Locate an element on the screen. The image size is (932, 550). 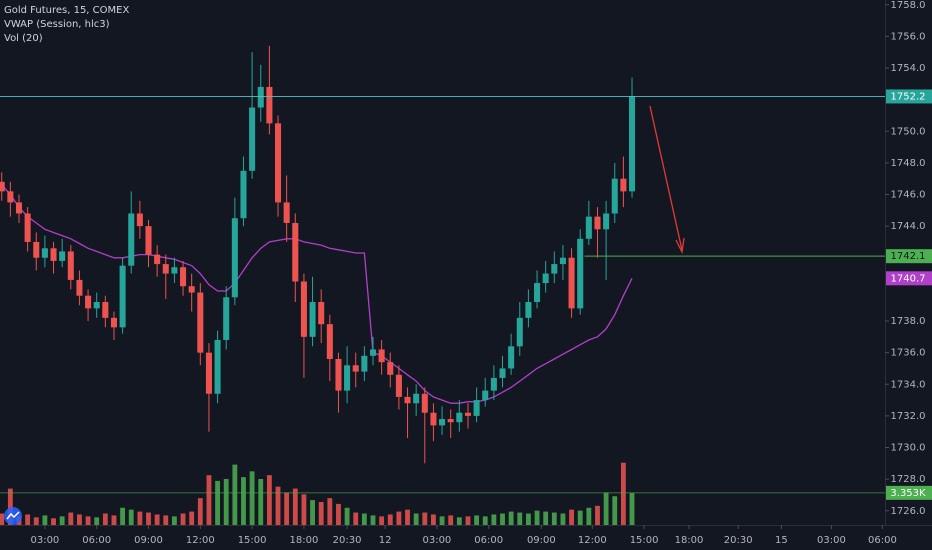
y-tick-label: 1756.0 is located at coordinates (908, 36).